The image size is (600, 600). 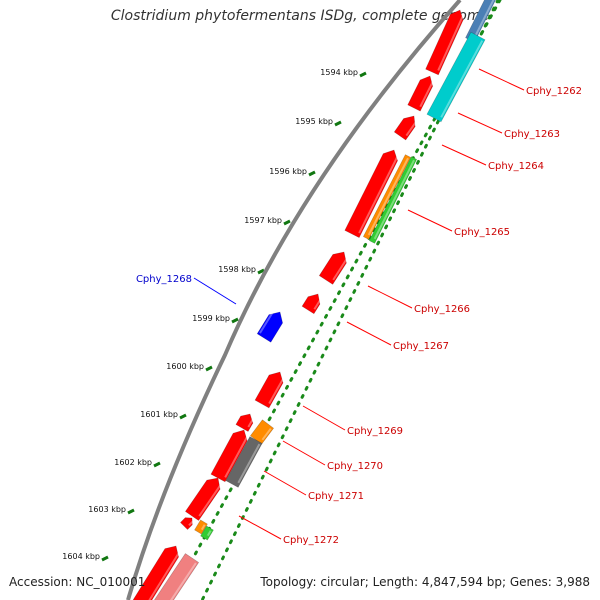 I want to click on feat-gray-body, so click(x=244, y=462).